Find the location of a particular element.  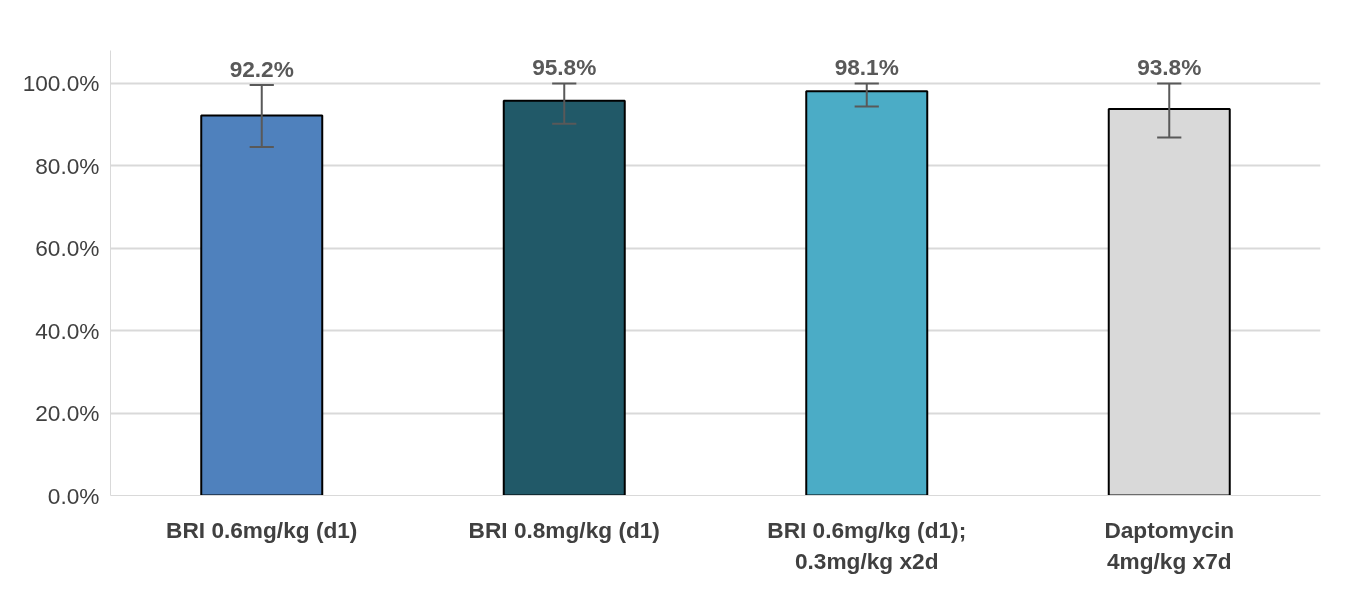

y-tick-label: 20.0% is located at coordinates (67, 413).